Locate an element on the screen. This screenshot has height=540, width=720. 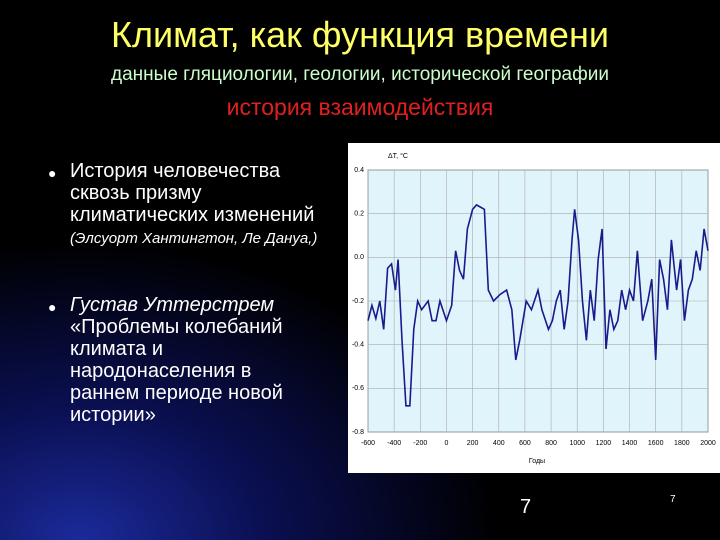
y-tick-label: 0.0 is located at coordinates (359, 257).